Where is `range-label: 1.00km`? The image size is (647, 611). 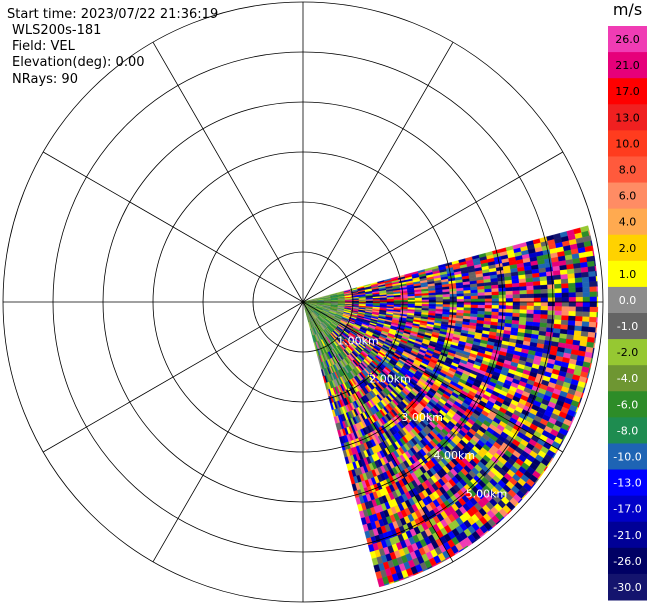 range-label: 1.00km is located at coordinates (358, 340).